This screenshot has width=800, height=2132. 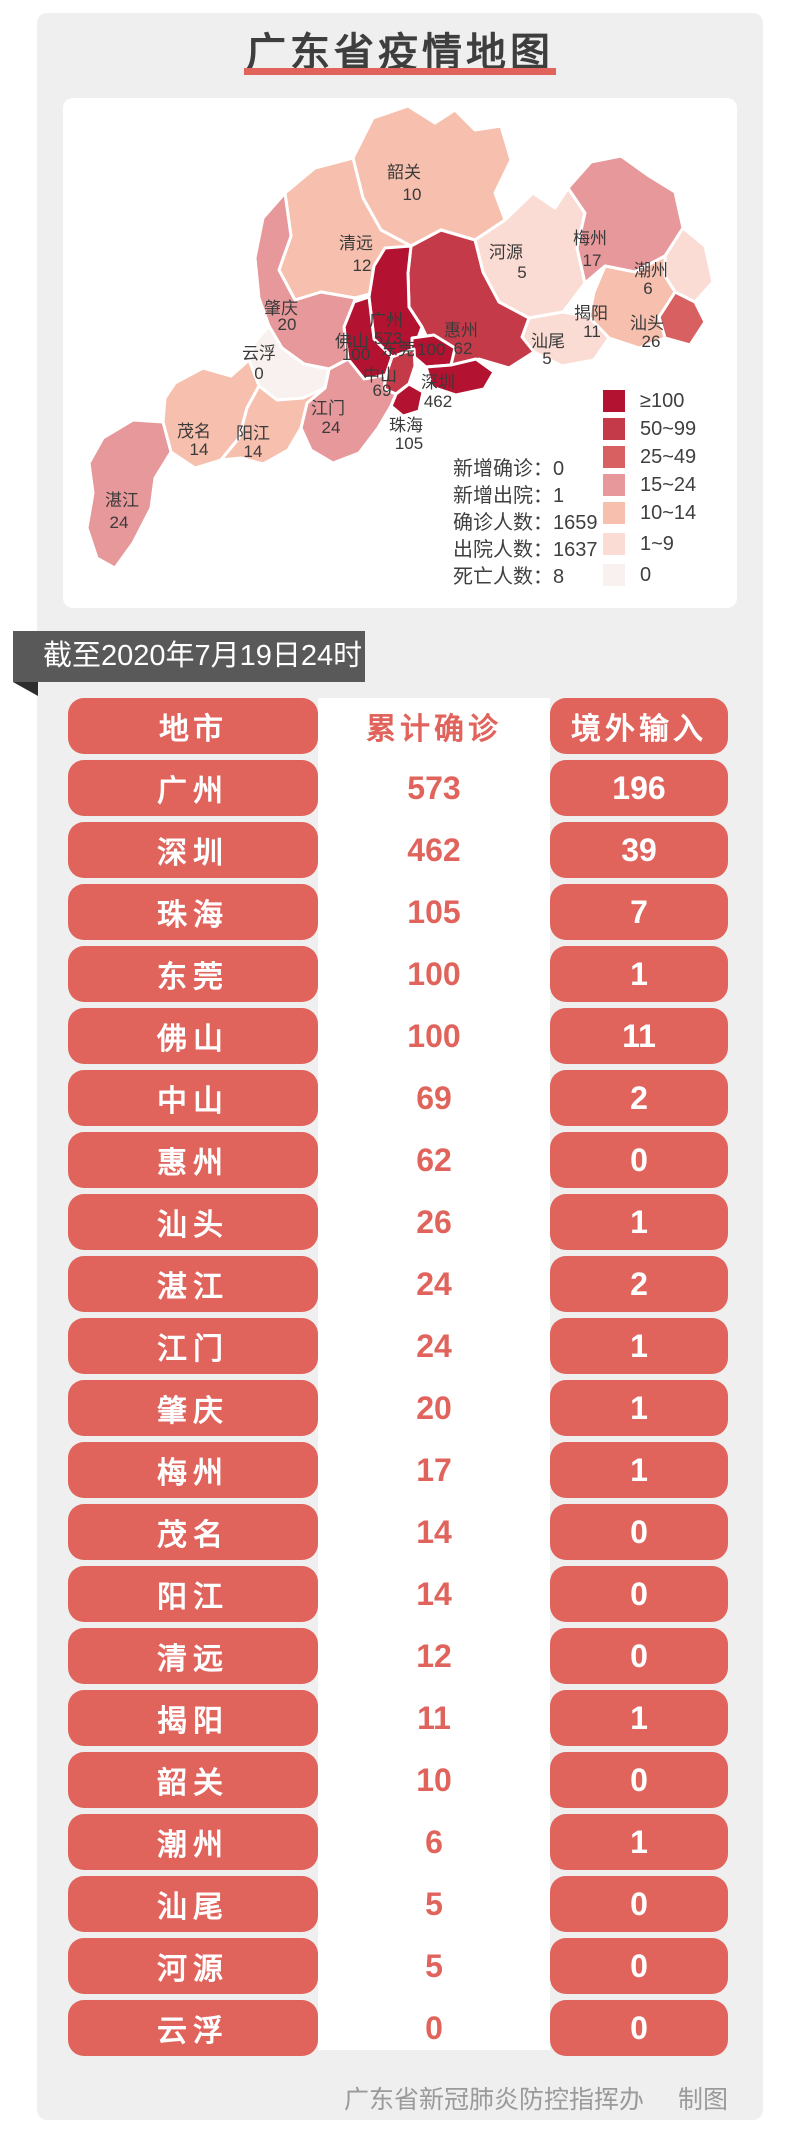 What do you see at coordinates (434, 1469) in the screenshot?
I see `row-confirmed: 17` at bounding box center [434, 1469].